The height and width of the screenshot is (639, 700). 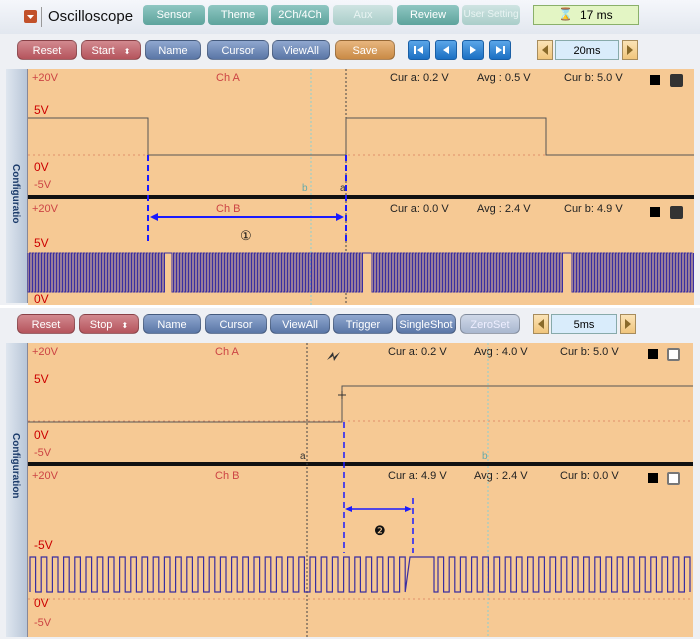 I want to click on bottom-timebase-increase-button, so click(x=628, y=324).